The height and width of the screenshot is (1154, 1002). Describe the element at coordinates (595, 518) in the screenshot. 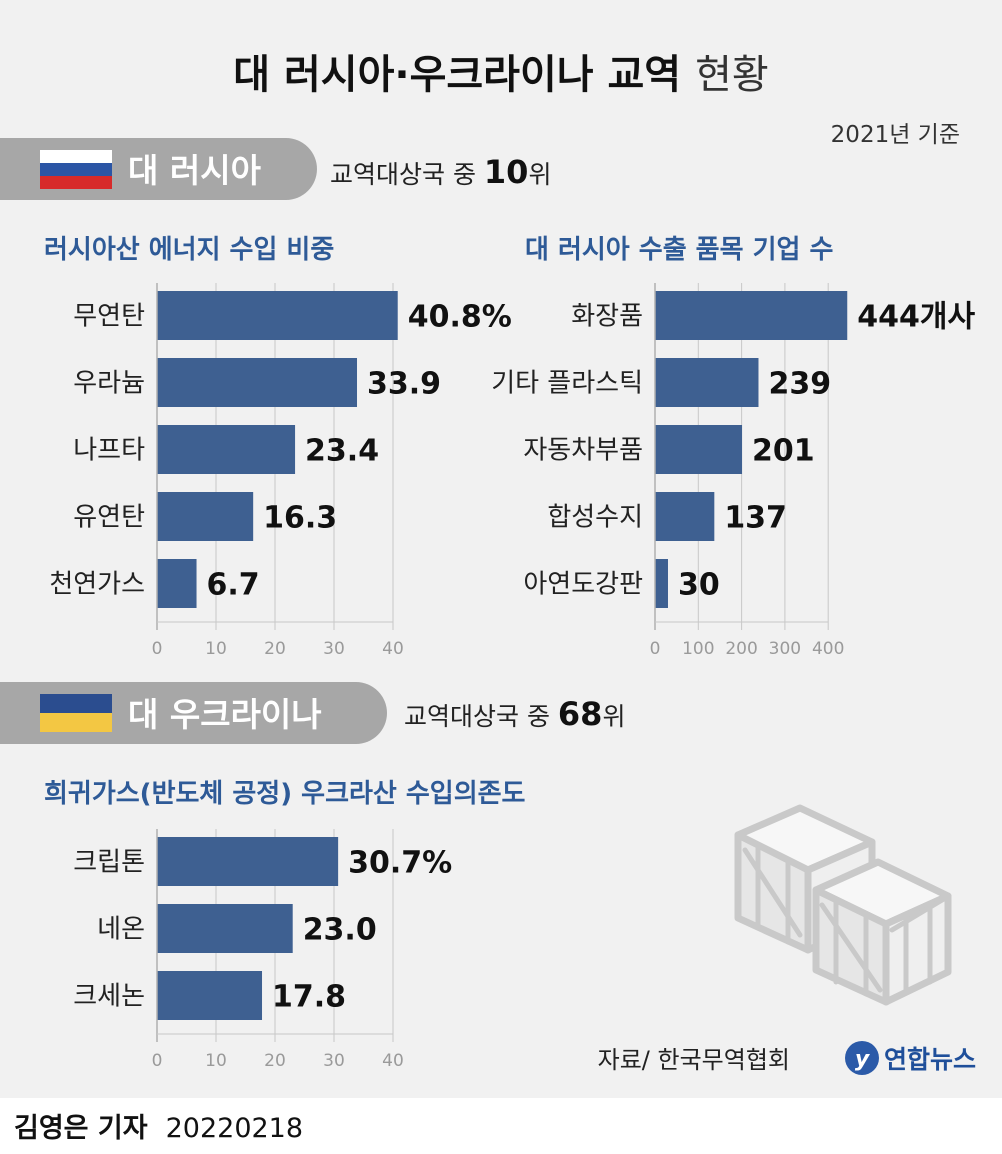

I see `category-label: 합성수지` at that location.